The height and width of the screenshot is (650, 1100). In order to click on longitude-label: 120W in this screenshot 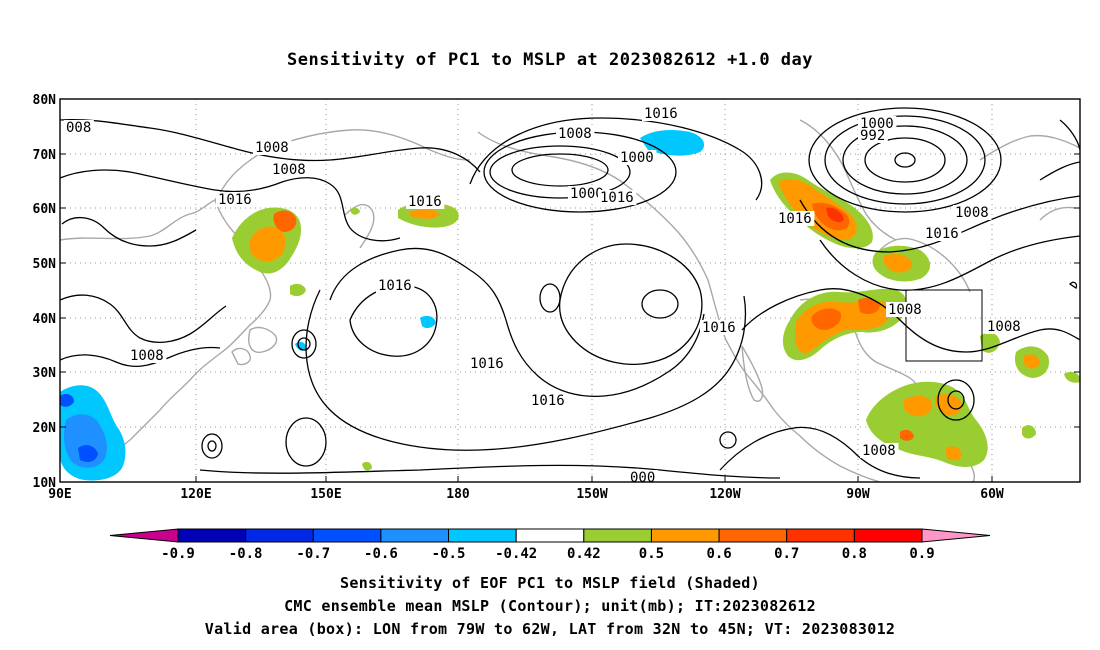, I will do `click(724, 494)`.